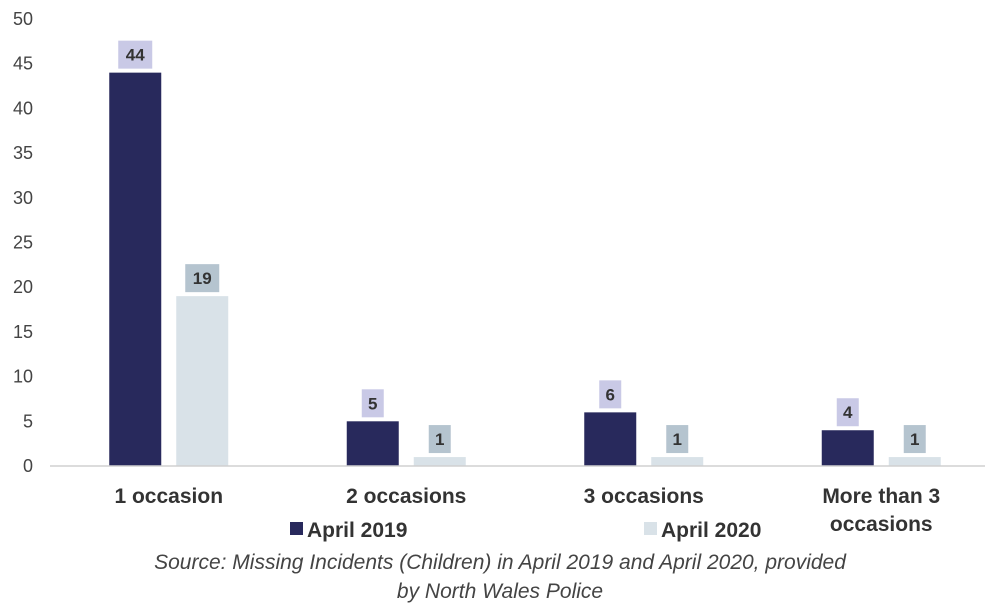 The width and height of the screenshot is (1000, 612). I want to click on category-label: 2 occasions, so click(406, 496).